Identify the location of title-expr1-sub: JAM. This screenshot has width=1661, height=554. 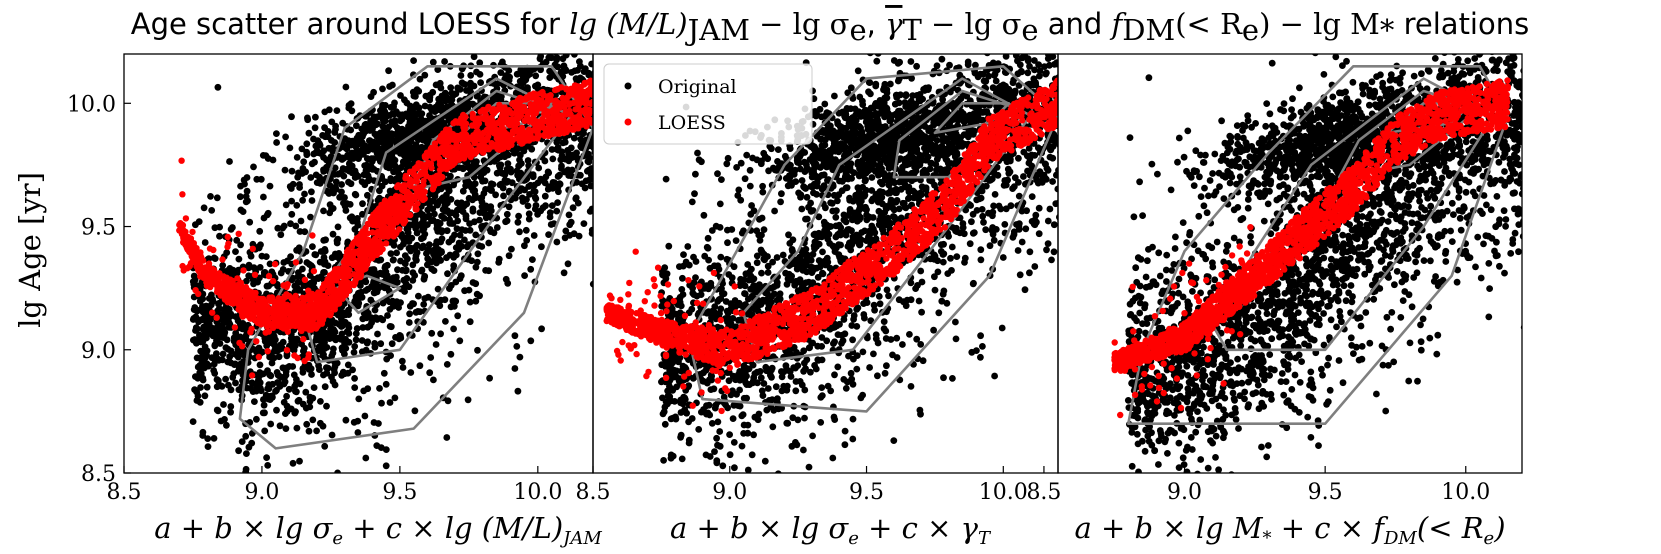
(717, 30).